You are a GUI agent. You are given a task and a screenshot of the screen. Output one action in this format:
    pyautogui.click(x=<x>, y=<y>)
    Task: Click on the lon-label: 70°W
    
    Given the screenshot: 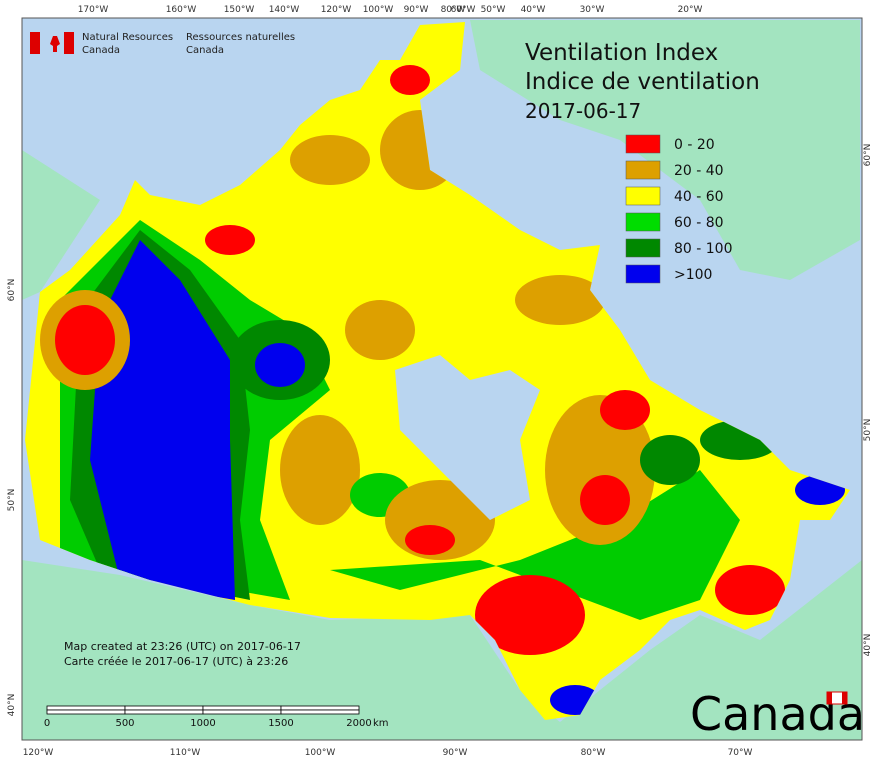 What is the action you would take?
    pyautogui.click(x=740, y=753)
    